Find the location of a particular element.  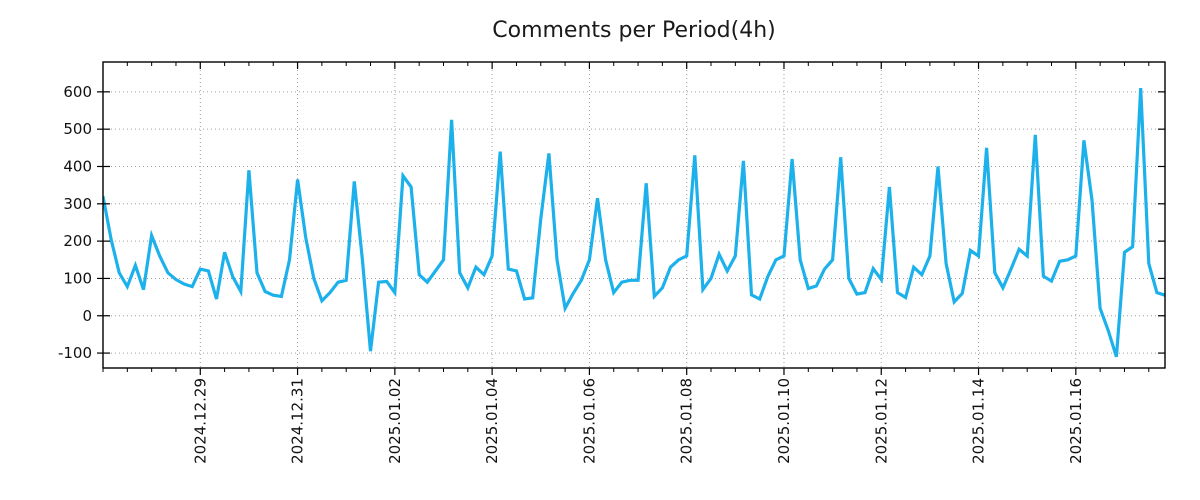

y-tick-label: 100 is located at coordinates (77, 278).